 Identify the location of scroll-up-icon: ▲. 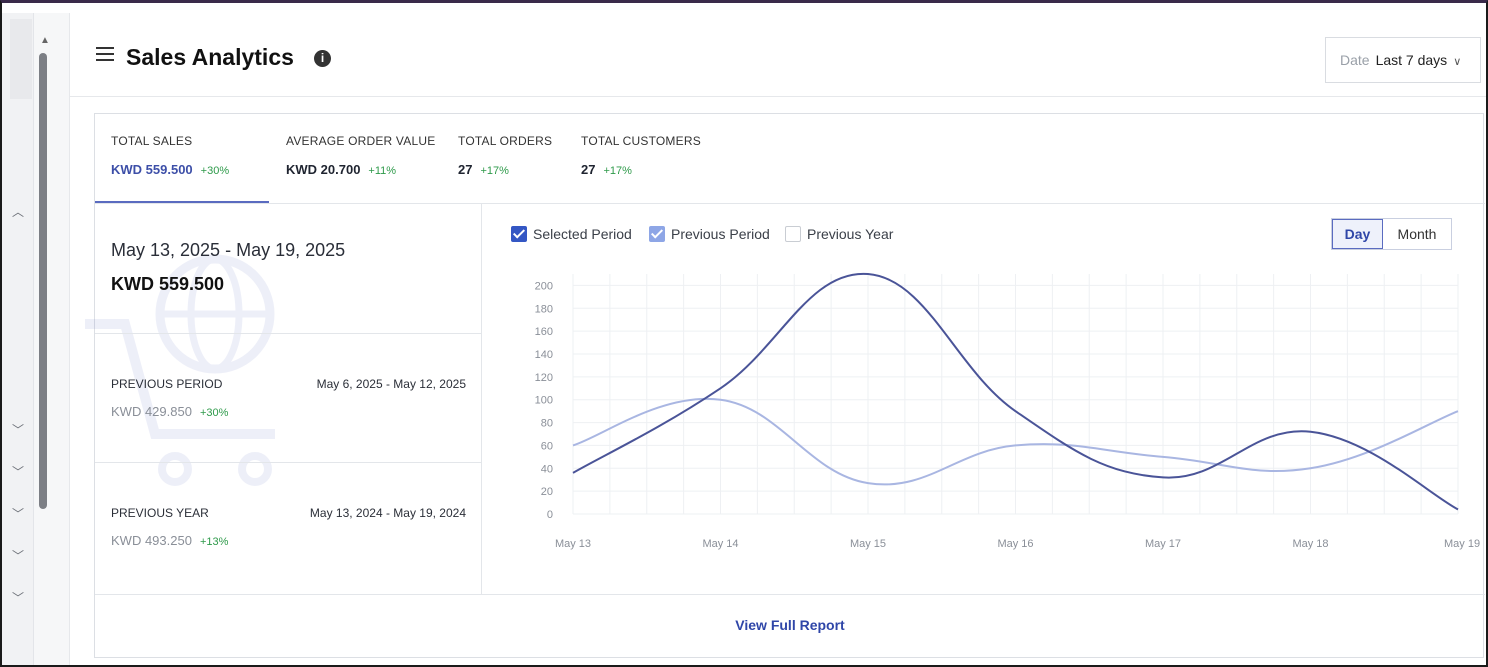
(45, 40).